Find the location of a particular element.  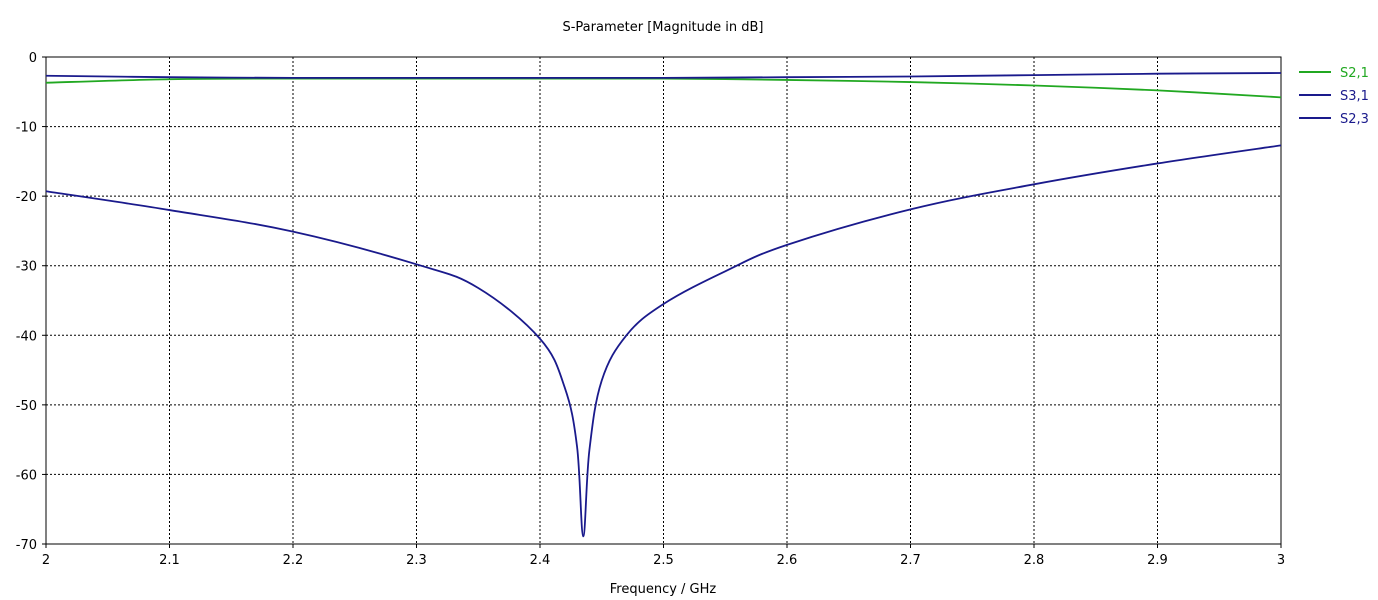

y-tick-label: 0 is located at coordinates (33, 58).